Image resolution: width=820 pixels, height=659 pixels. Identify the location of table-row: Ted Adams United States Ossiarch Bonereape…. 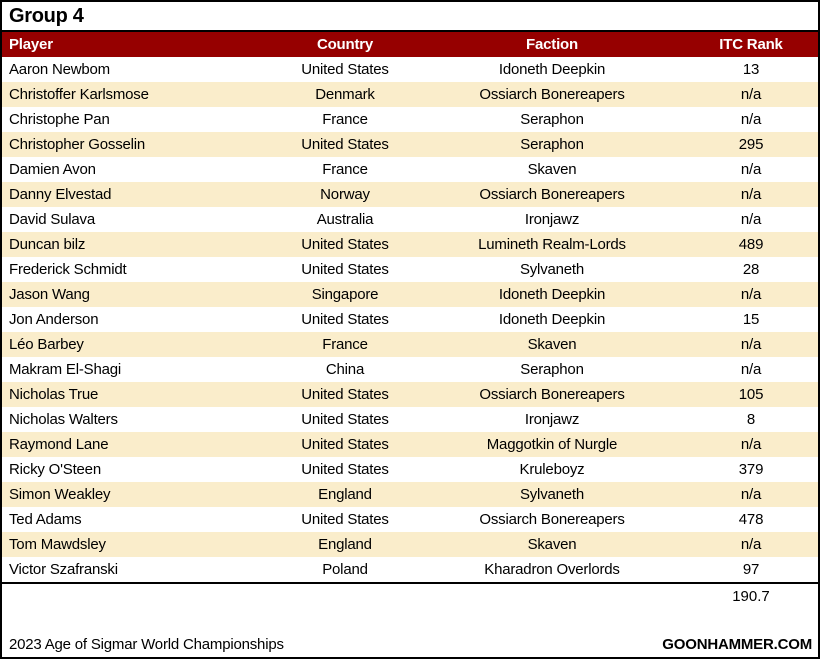
(410, 519).